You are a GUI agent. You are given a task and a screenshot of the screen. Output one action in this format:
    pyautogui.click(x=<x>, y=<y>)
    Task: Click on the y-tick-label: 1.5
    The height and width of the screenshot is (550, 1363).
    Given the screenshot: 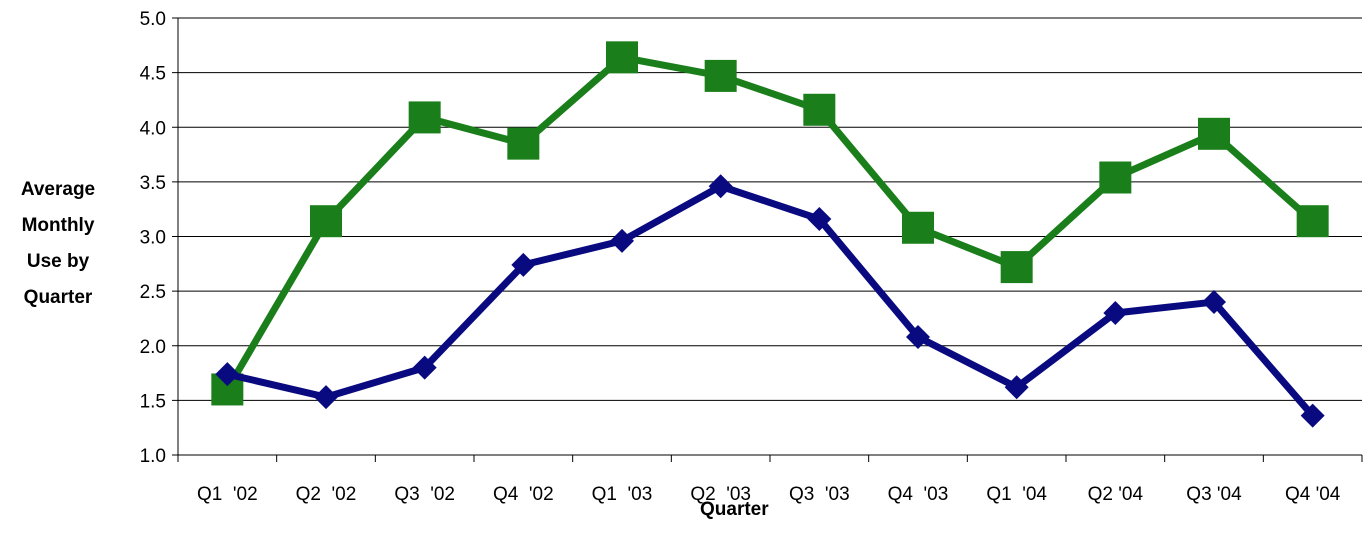 What is the action you would take?
    pyautogui.click(x=153, y=401)
    